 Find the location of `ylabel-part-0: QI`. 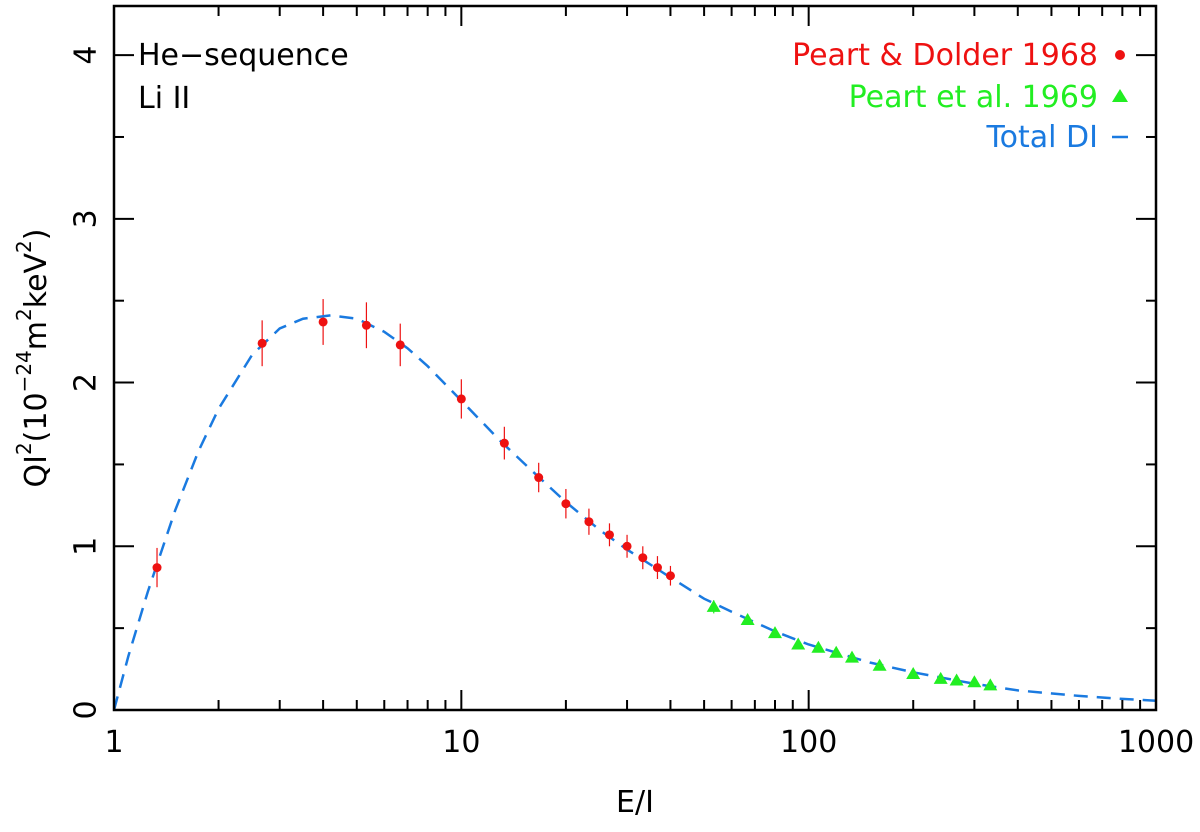

ylabel-part-0: QI is located at coordinates (36, 471).